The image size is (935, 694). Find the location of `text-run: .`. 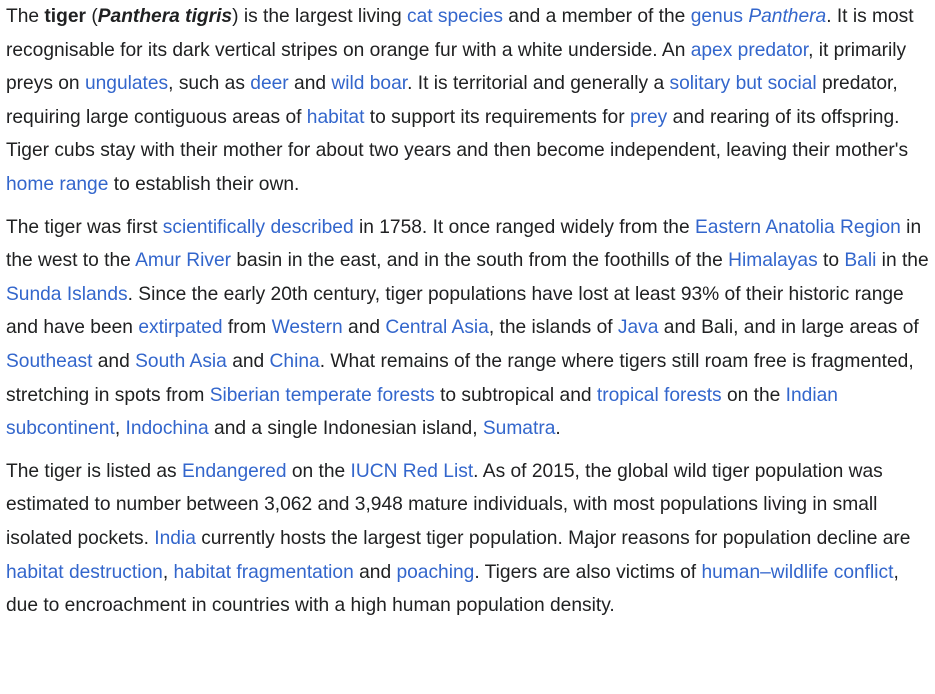

text-run: . is located at coordinates (558, 429).